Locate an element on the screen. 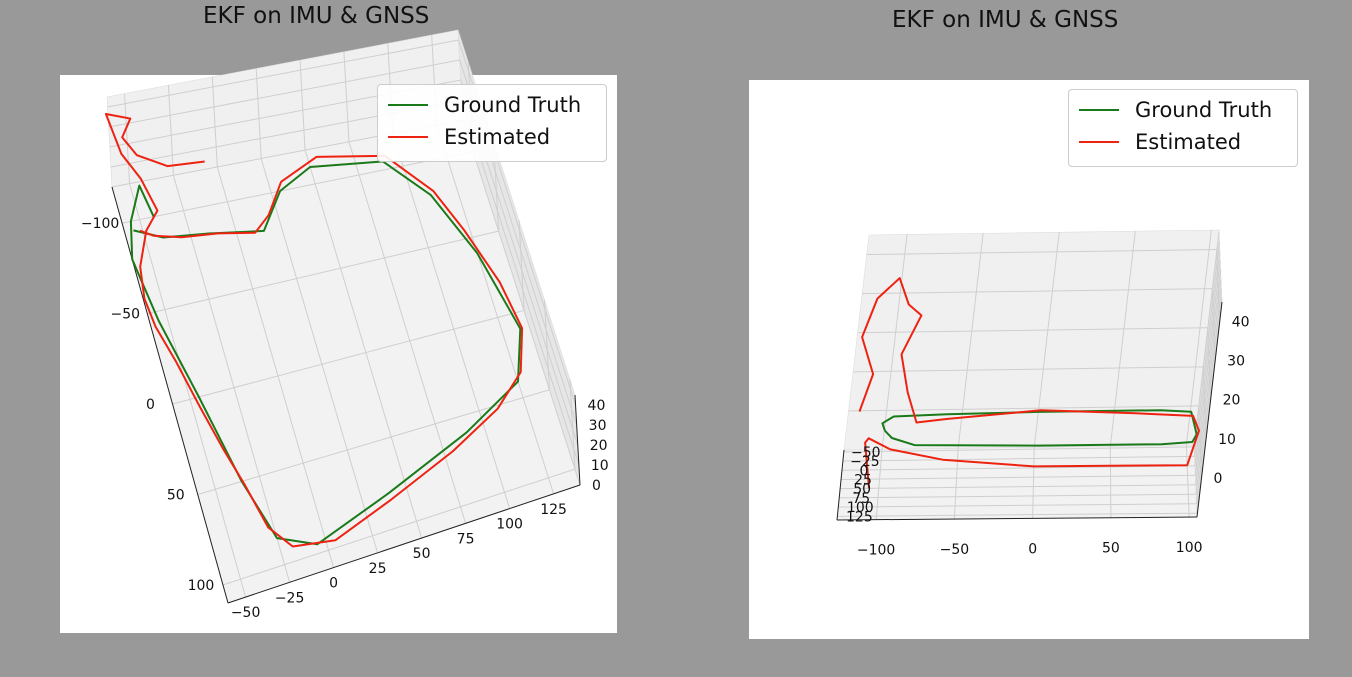  chart-2-z-tick-label: 10 is located at coordinates (1227, 440).